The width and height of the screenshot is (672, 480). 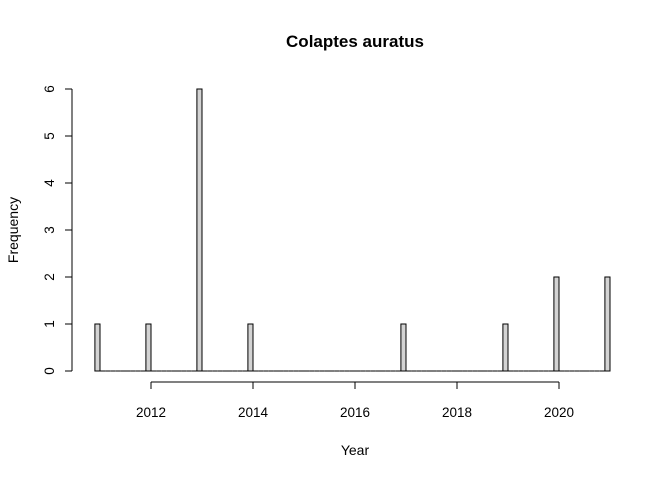 I want to click on y-tick-label: 6, so click(x=49, y=89).